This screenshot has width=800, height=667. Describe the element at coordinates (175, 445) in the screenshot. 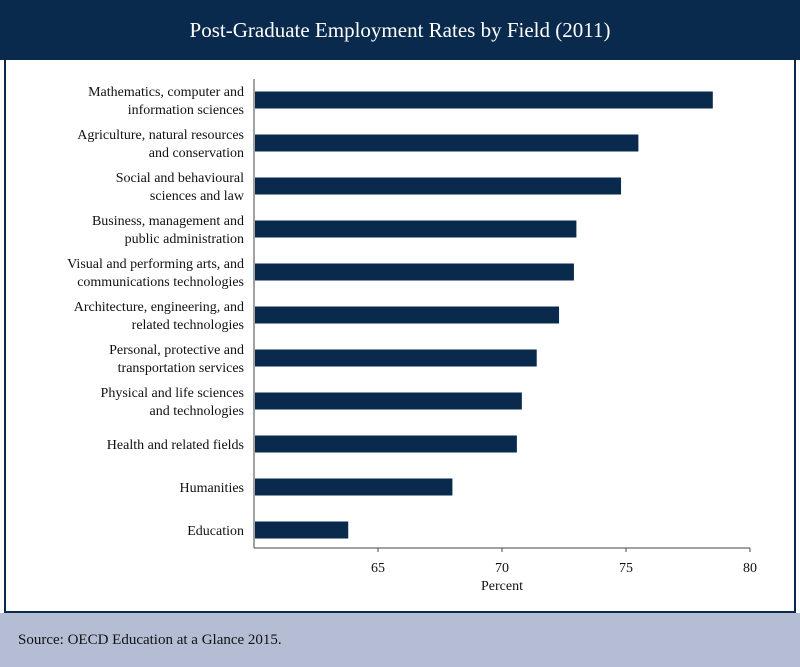

I see `category-label: Health and related fields` at that location.